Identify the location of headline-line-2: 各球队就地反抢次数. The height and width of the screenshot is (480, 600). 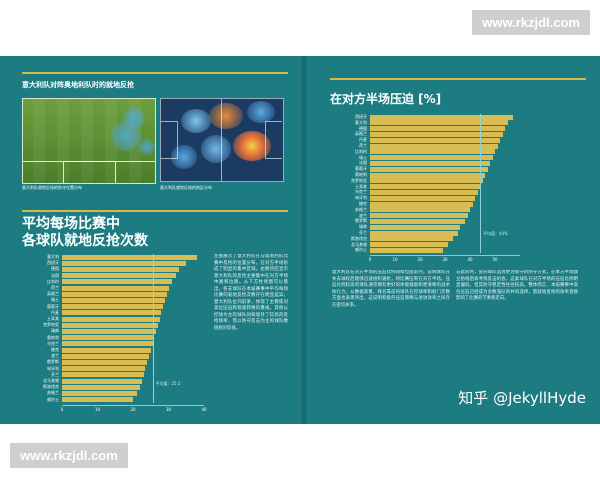
(85, 241).